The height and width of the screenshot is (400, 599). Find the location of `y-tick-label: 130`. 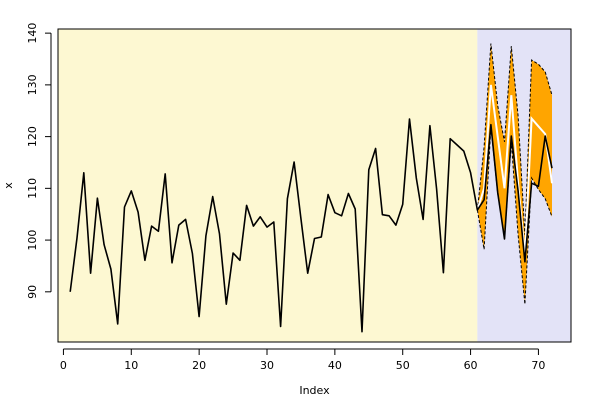

y-tick-label: 130 is located at coordinates (32, 84).